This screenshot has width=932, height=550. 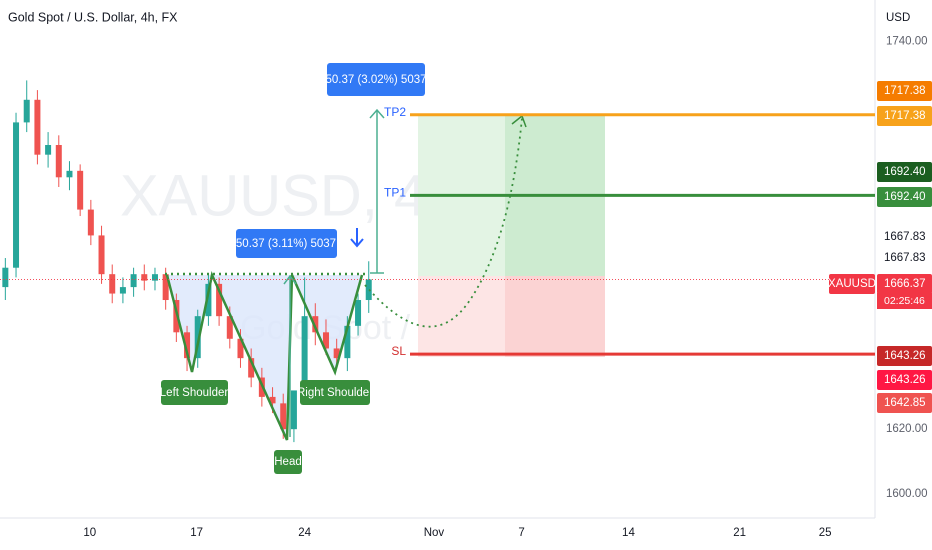 What do you see at coordinates (395, 112) in the screenshot?
I see `level-label: TP2` at bounding box center [395, 112].